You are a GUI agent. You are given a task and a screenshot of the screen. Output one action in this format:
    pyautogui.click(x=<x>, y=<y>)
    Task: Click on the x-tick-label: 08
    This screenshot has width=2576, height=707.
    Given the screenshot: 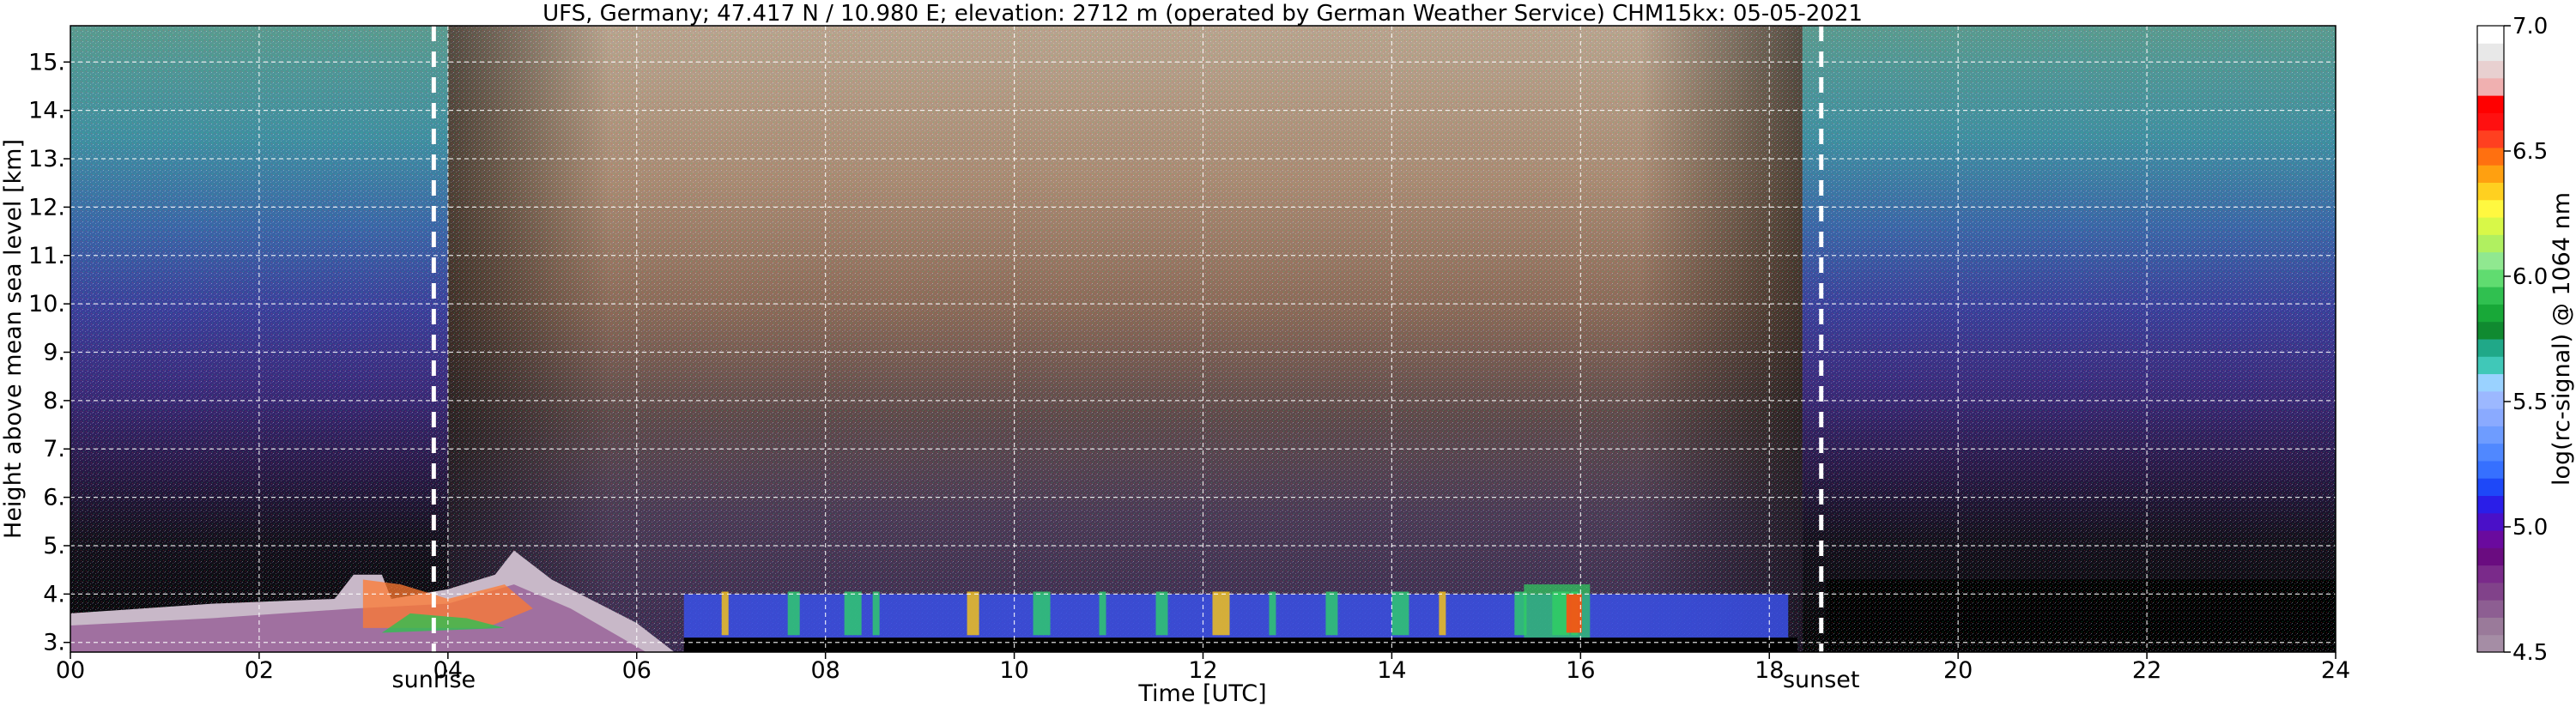 What is the action you would take?
    pyautogui.click(x=824, y=670)
    